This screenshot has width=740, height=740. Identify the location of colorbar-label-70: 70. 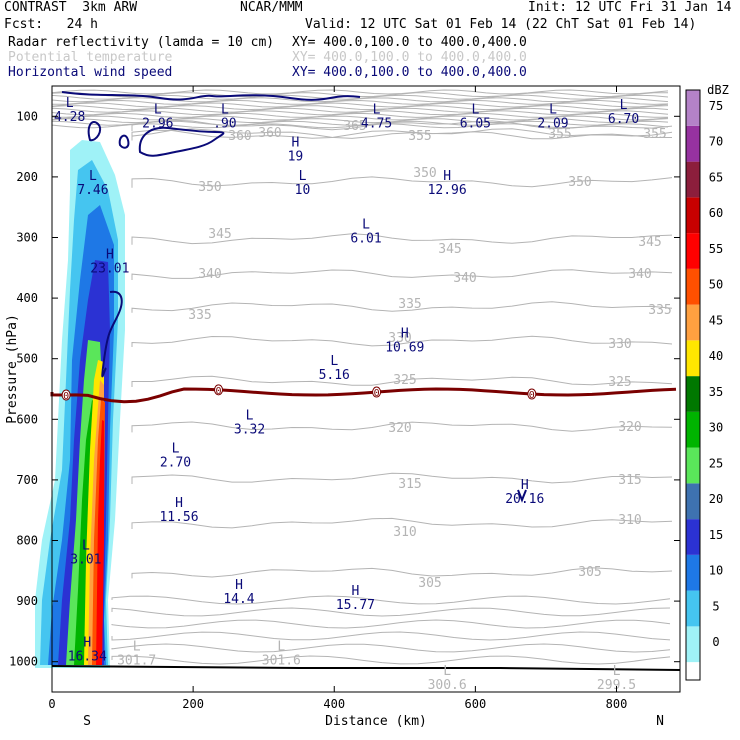
(716, 142).